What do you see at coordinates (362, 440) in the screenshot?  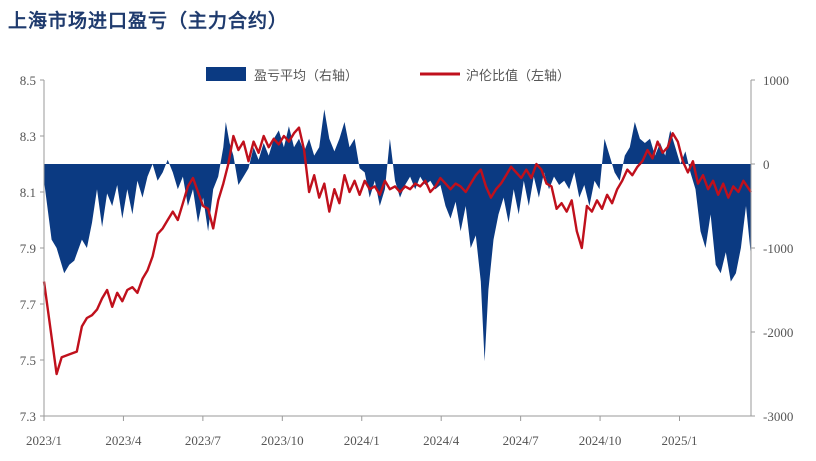 I see `x-tick-label: 2024/1` at bounding box center [362, 440].